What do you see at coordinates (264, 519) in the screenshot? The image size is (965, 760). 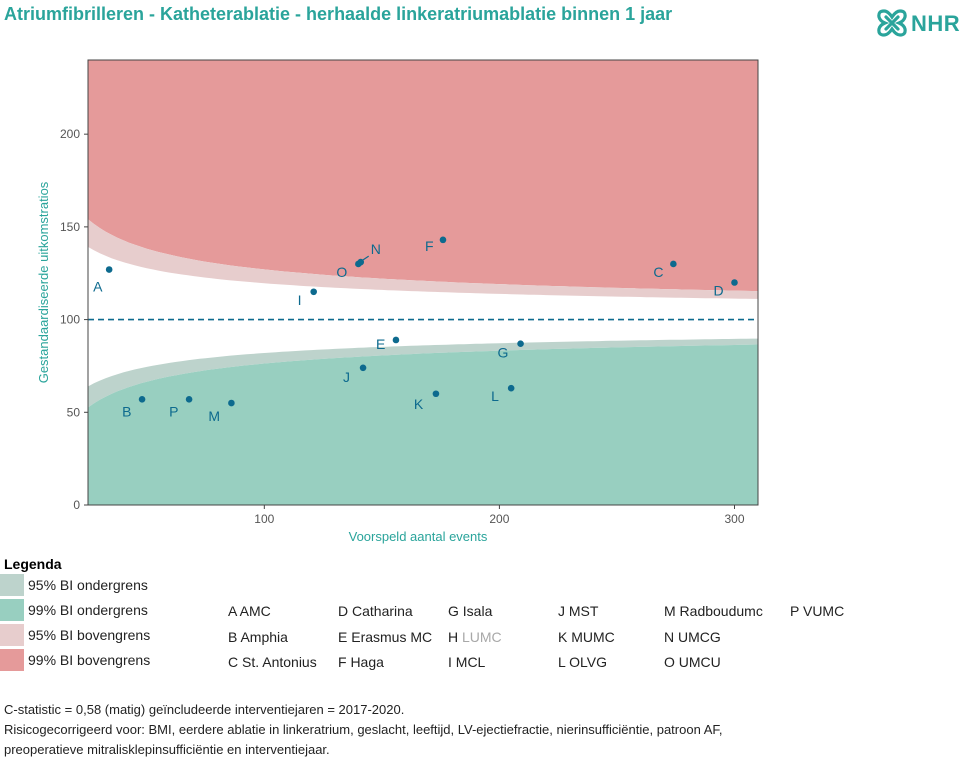 I see `x-tick-label: 100` at bounding box center [264, 519].